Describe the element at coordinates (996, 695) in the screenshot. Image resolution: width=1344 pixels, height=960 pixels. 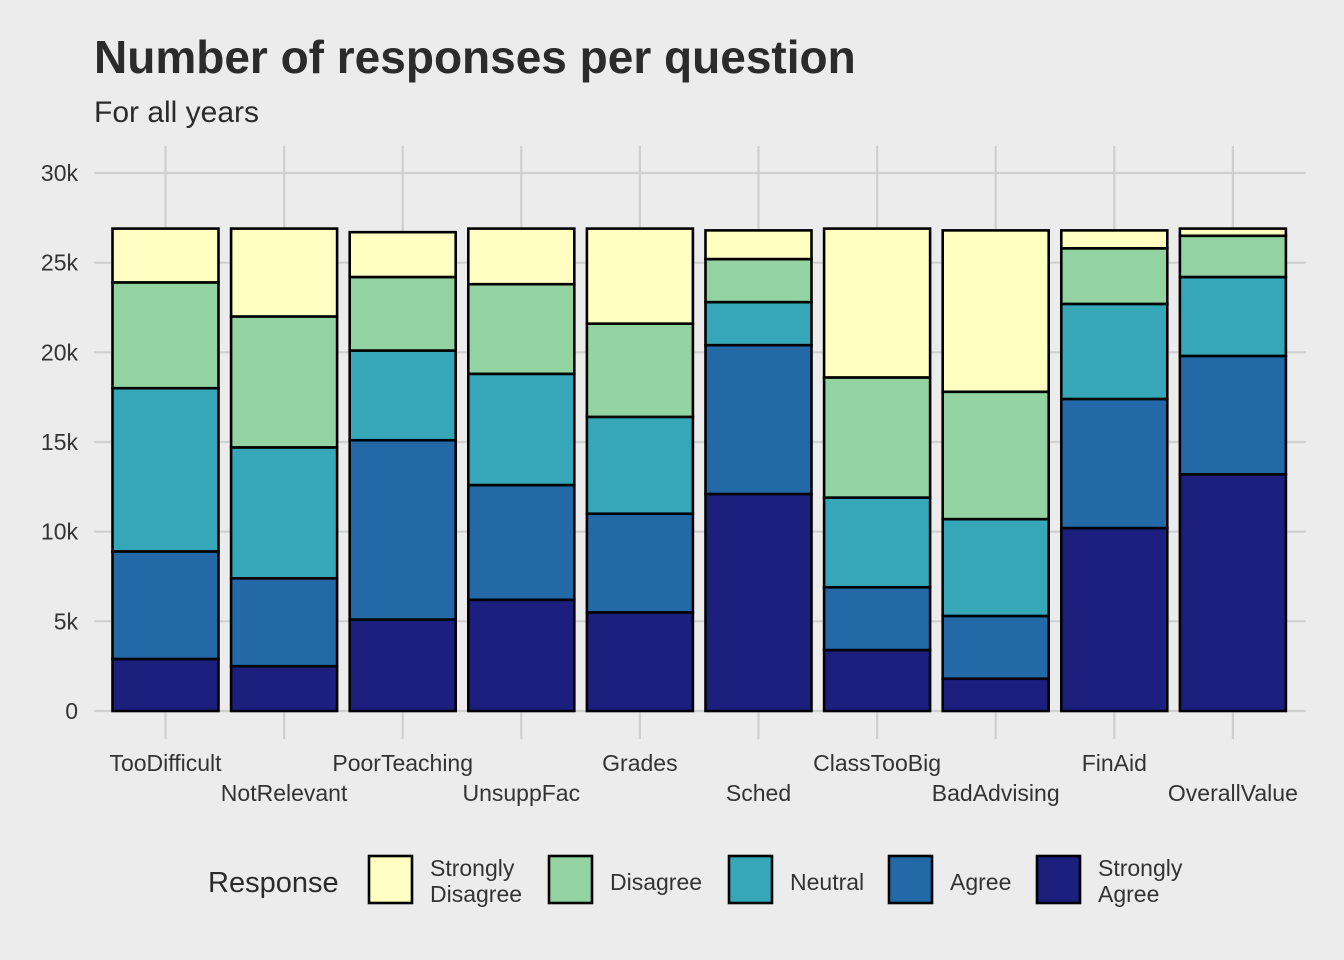
I see `bar-badadvising-strongly-agree` at that location.